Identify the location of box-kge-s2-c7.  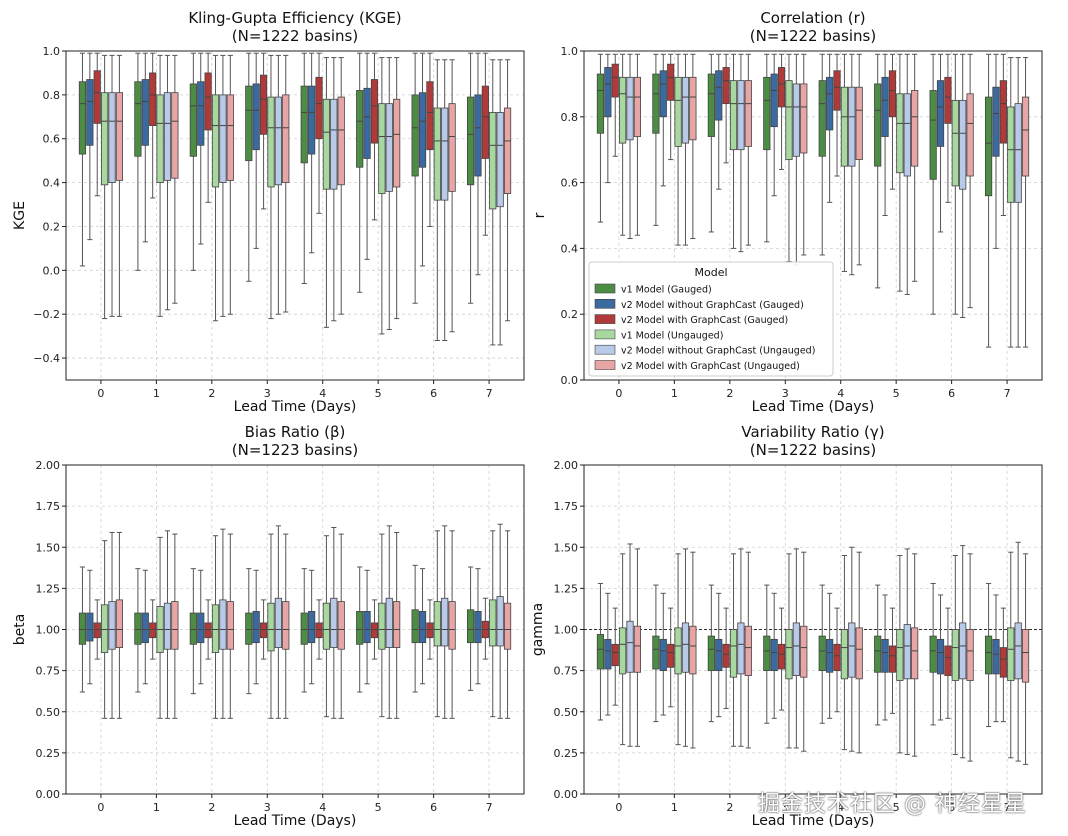
(485, 144).